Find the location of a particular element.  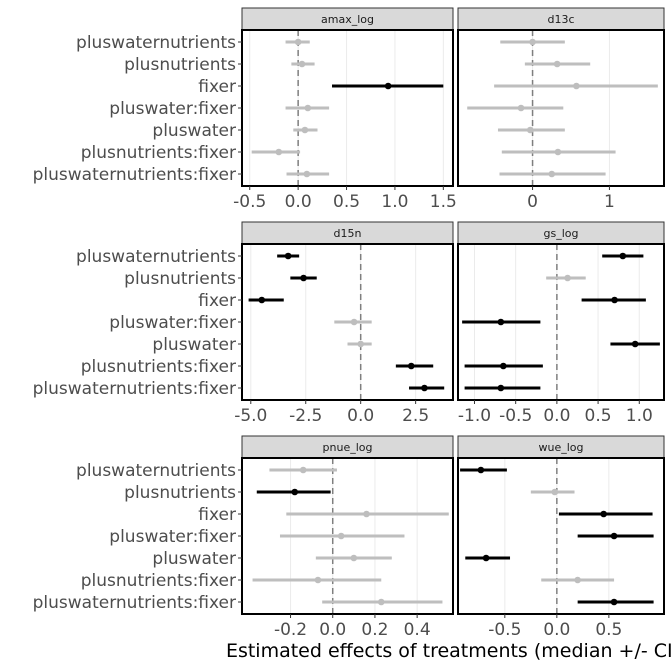

strip-label: wue_log is located at coordinates (560, 447).